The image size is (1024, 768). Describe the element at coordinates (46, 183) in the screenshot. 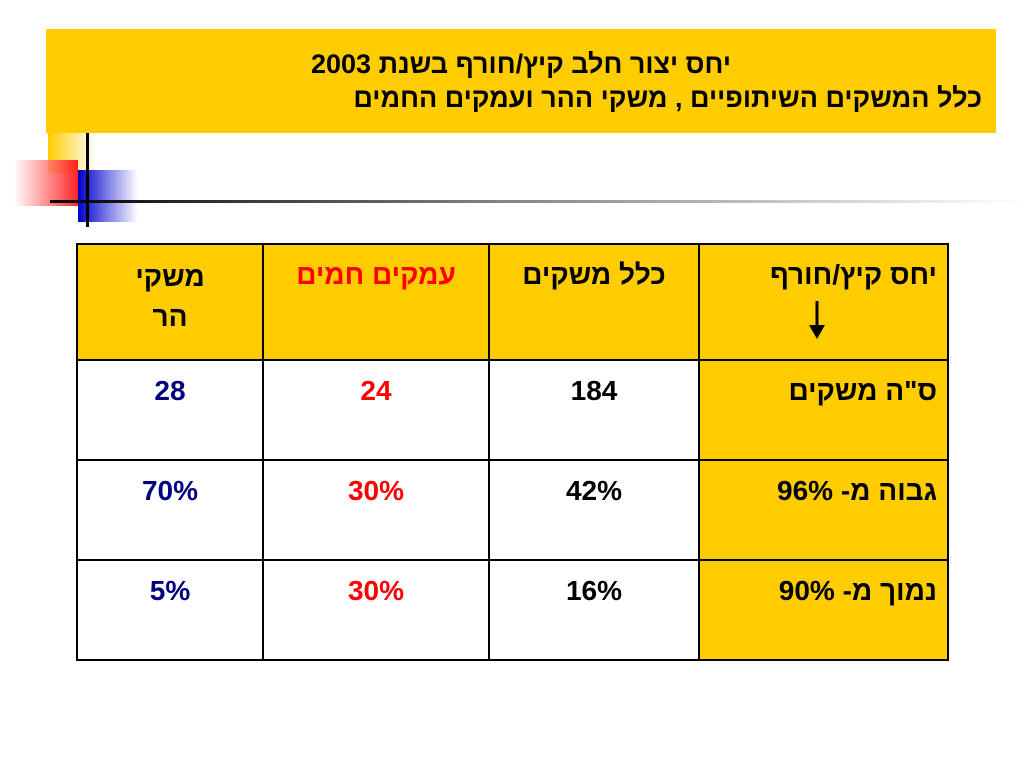

I see `decor-red-square` at that location.